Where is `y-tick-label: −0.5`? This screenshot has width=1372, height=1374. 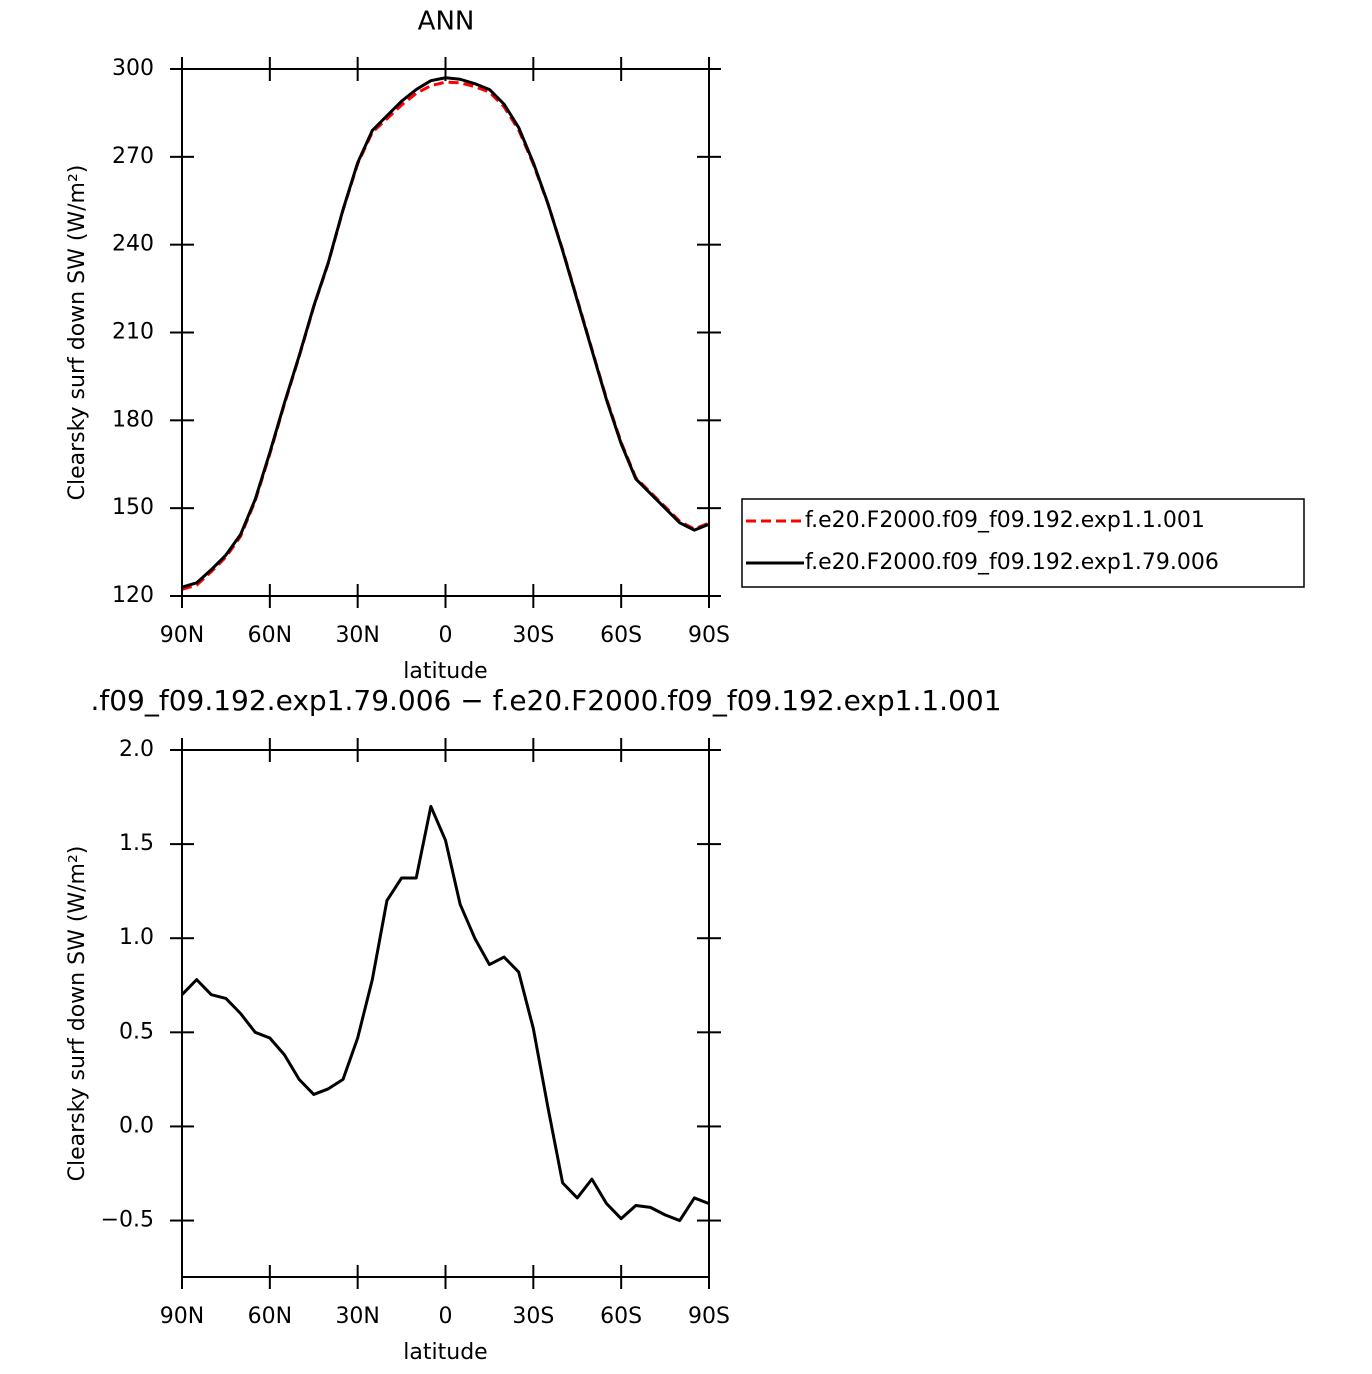 y-tick-label: −0.5 is located at coordinates (127, 1220).